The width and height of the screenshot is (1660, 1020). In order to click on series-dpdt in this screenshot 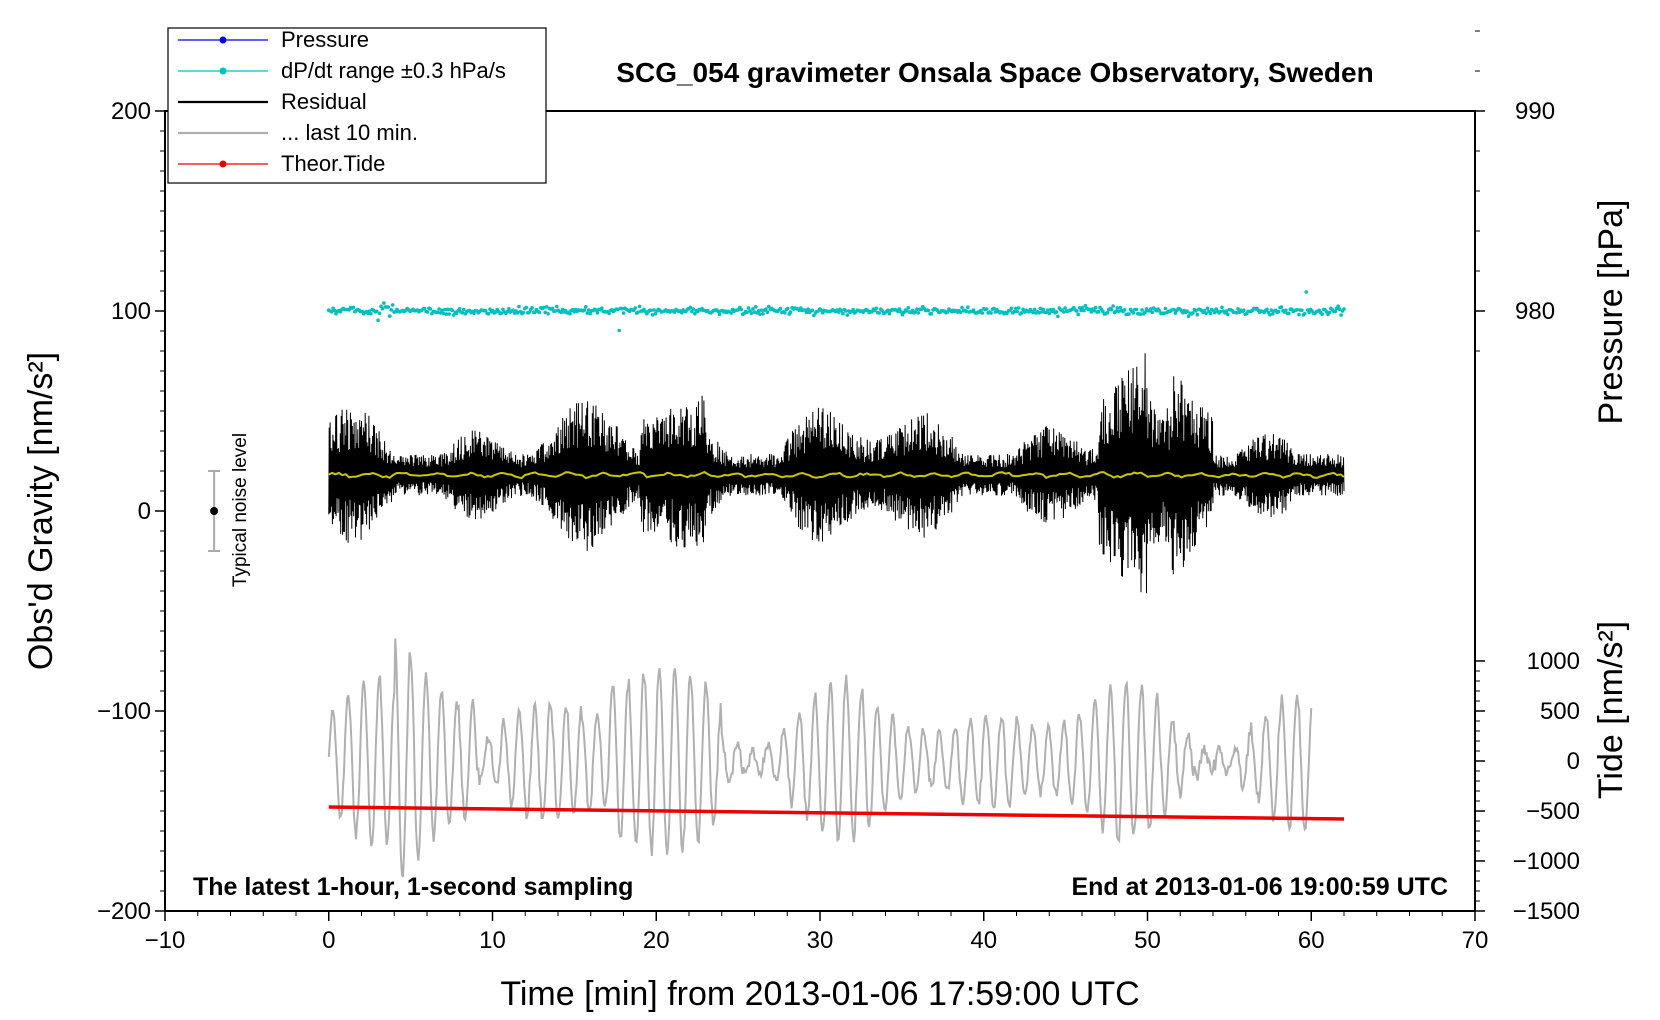, I will do `click(836, 311)`.